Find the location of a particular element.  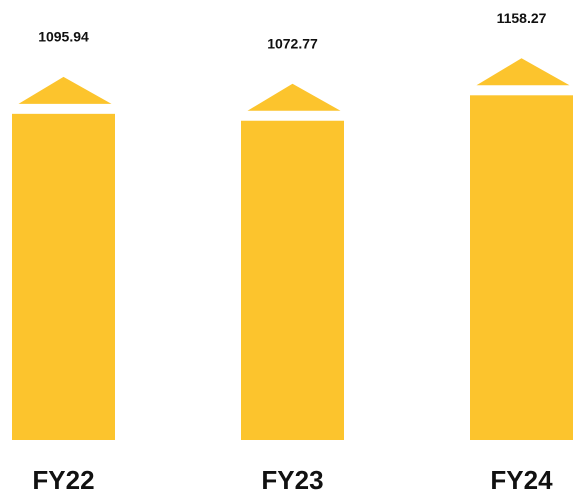

x-tick-label: FY24 is located at coordinates (521, 480).